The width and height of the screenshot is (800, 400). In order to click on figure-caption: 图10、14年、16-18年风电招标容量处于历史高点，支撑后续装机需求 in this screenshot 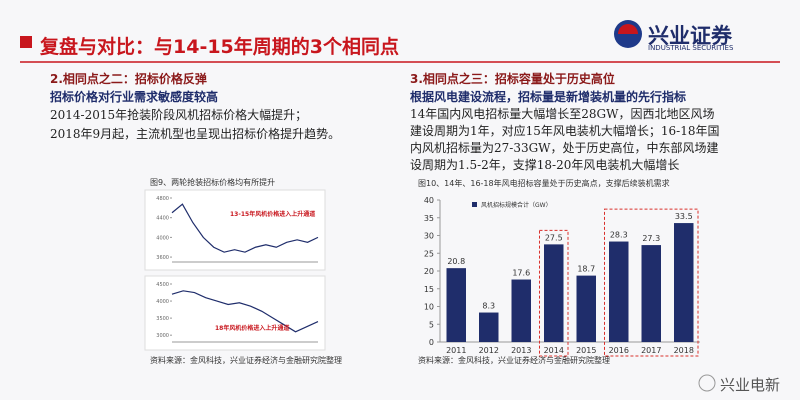, I will do `click(544, 183)`.